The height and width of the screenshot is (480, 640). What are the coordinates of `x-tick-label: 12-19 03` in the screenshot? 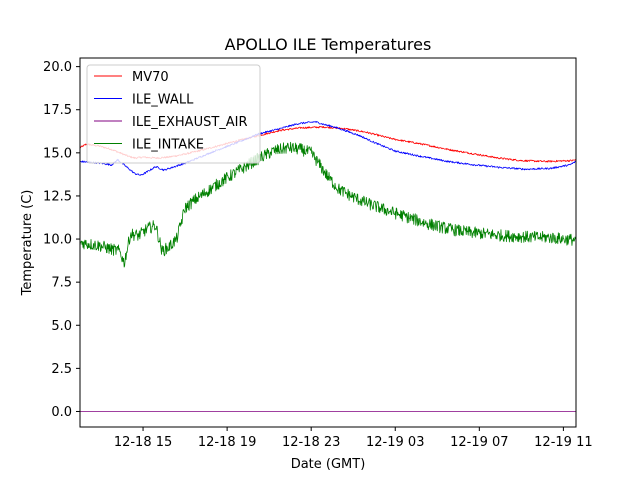 It's located at (395, 442).